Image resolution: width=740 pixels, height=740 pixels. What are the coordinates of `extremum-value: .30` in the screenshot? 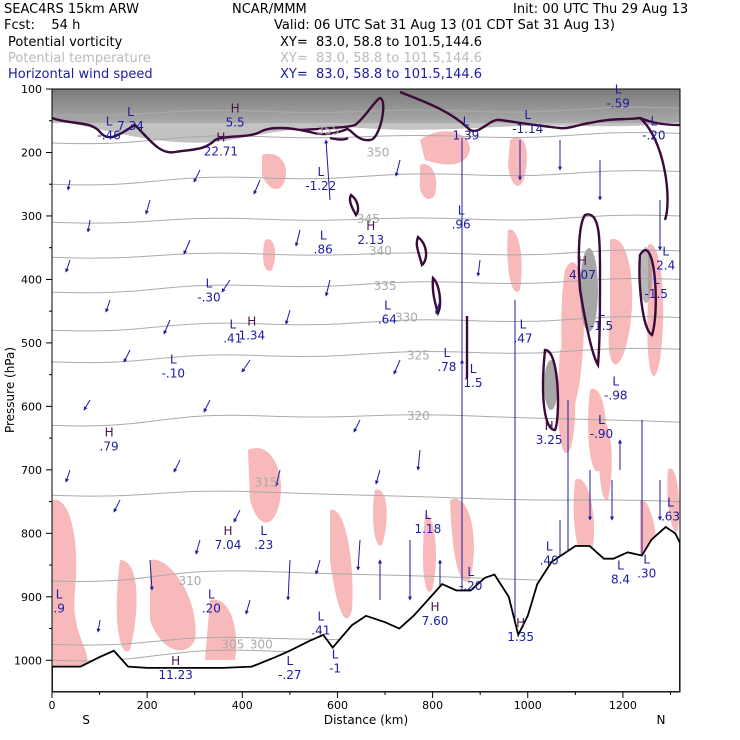 It's located at (646, 573).